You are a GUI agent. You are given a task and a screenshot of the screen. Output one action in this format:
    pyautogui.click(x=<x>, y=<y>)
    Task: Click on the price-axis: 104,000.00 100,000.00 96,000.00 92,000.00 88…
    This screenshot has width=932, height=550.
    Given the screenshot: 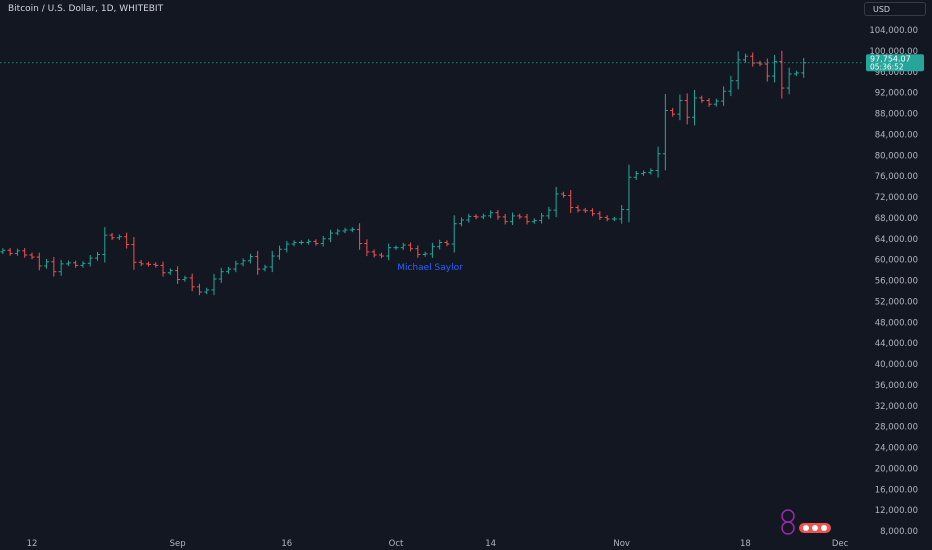 What is the action you would take?
    pyautogui.click(x=893, y=281)
    